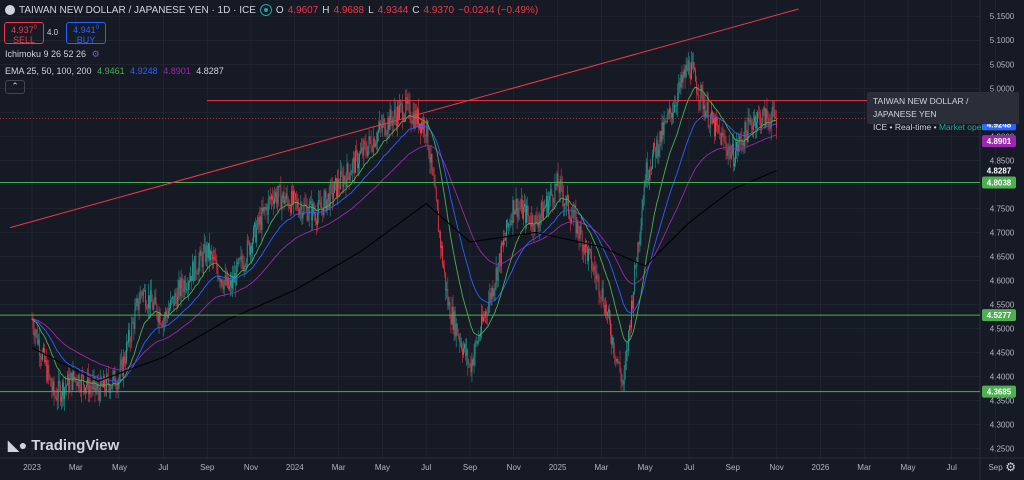 Image resolution: width=1024 pixels, height=480 pixels. Describe the element at coordinates (952, 467) in the screenshot. I see `x-tick-label: Jul` at that location.